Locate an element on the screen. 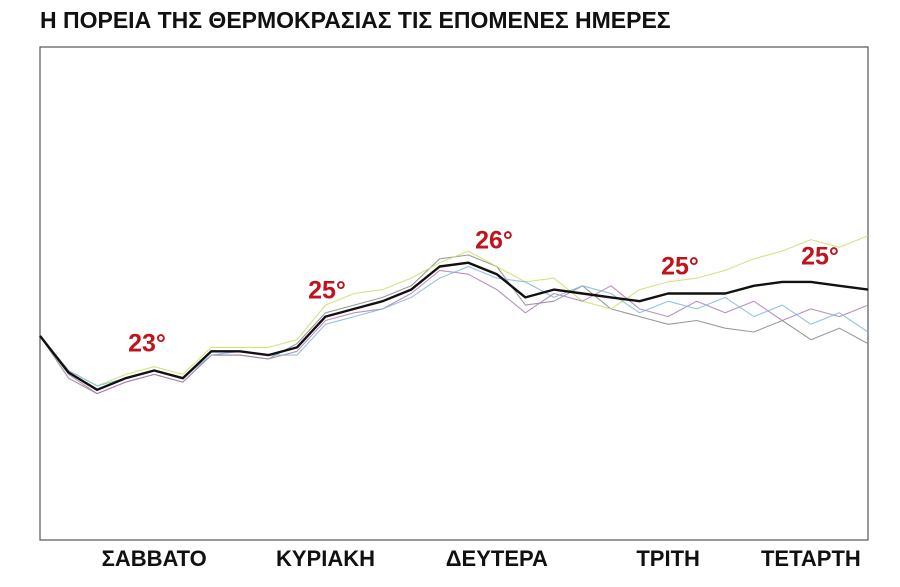  x-tick-label: ΔΕΥΤΕΡΑ is located at coordinates (497, 558).